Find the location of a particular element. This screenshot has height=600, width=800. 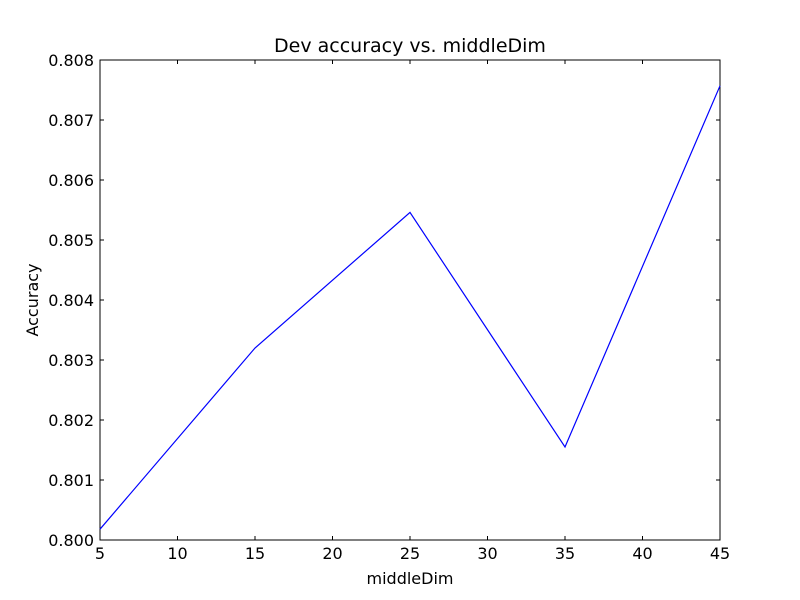

y-tick-label: 0.801 is located at coordinates (71, 480).